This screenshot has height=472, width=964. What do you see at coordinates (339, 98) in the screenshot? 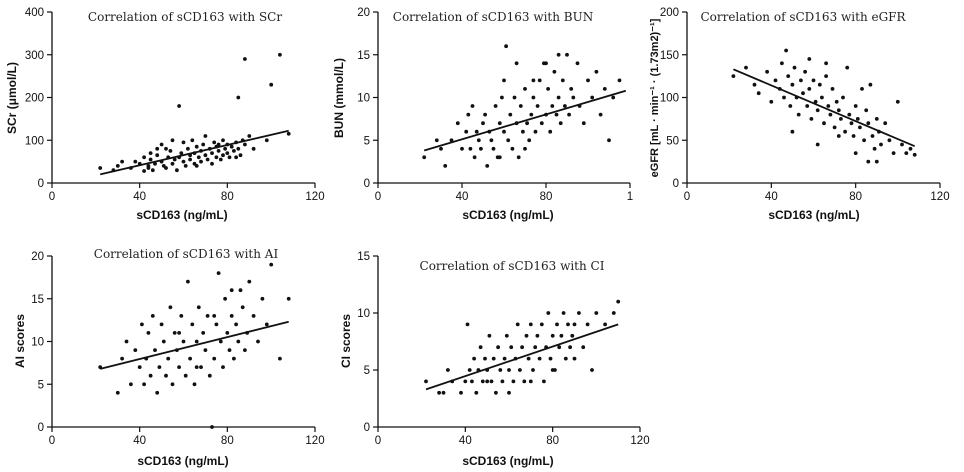
I see `y-axis-label: BUN (mmol/L)` at bounding box center [339, 98].